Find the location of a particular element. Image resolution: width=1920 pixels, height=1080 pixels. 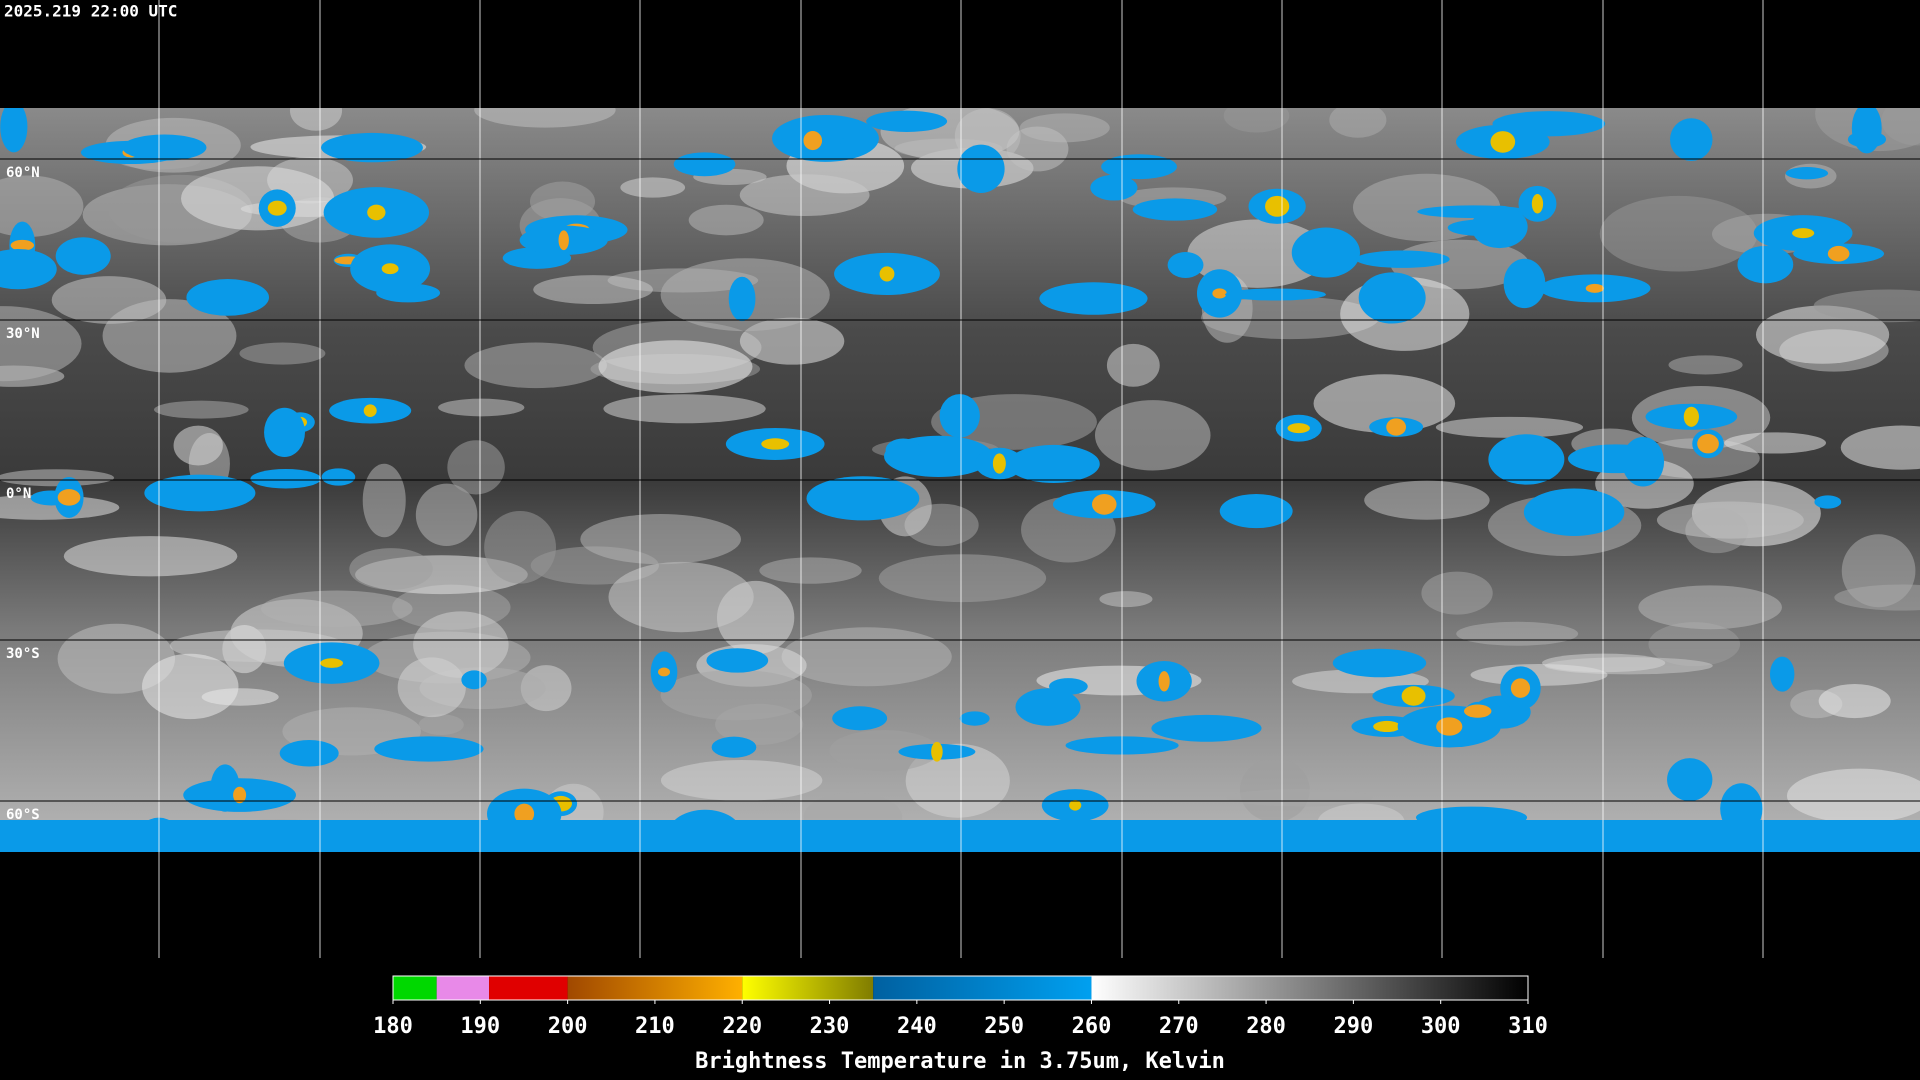

colorbar-tick-label: 220 is located at coordinates (742, 1026).